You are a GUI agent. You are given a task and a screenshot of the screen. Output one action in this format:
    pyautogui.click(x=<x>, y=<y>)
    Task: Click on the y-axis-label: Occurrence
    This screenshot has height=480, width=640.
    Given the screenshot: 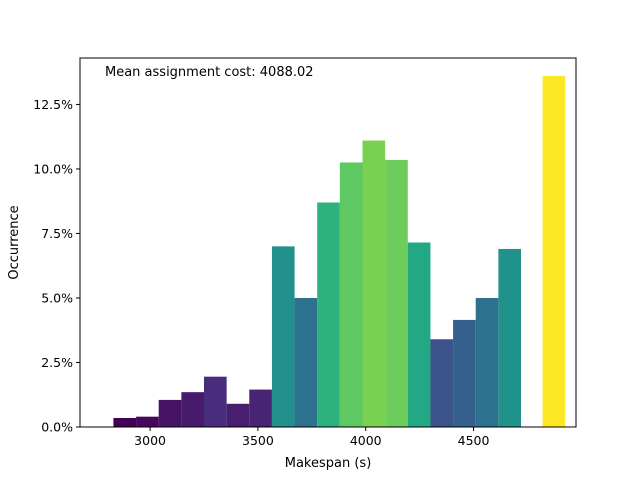 What is the action you would take?
    pyautogui.click(x=14, y=242)
    